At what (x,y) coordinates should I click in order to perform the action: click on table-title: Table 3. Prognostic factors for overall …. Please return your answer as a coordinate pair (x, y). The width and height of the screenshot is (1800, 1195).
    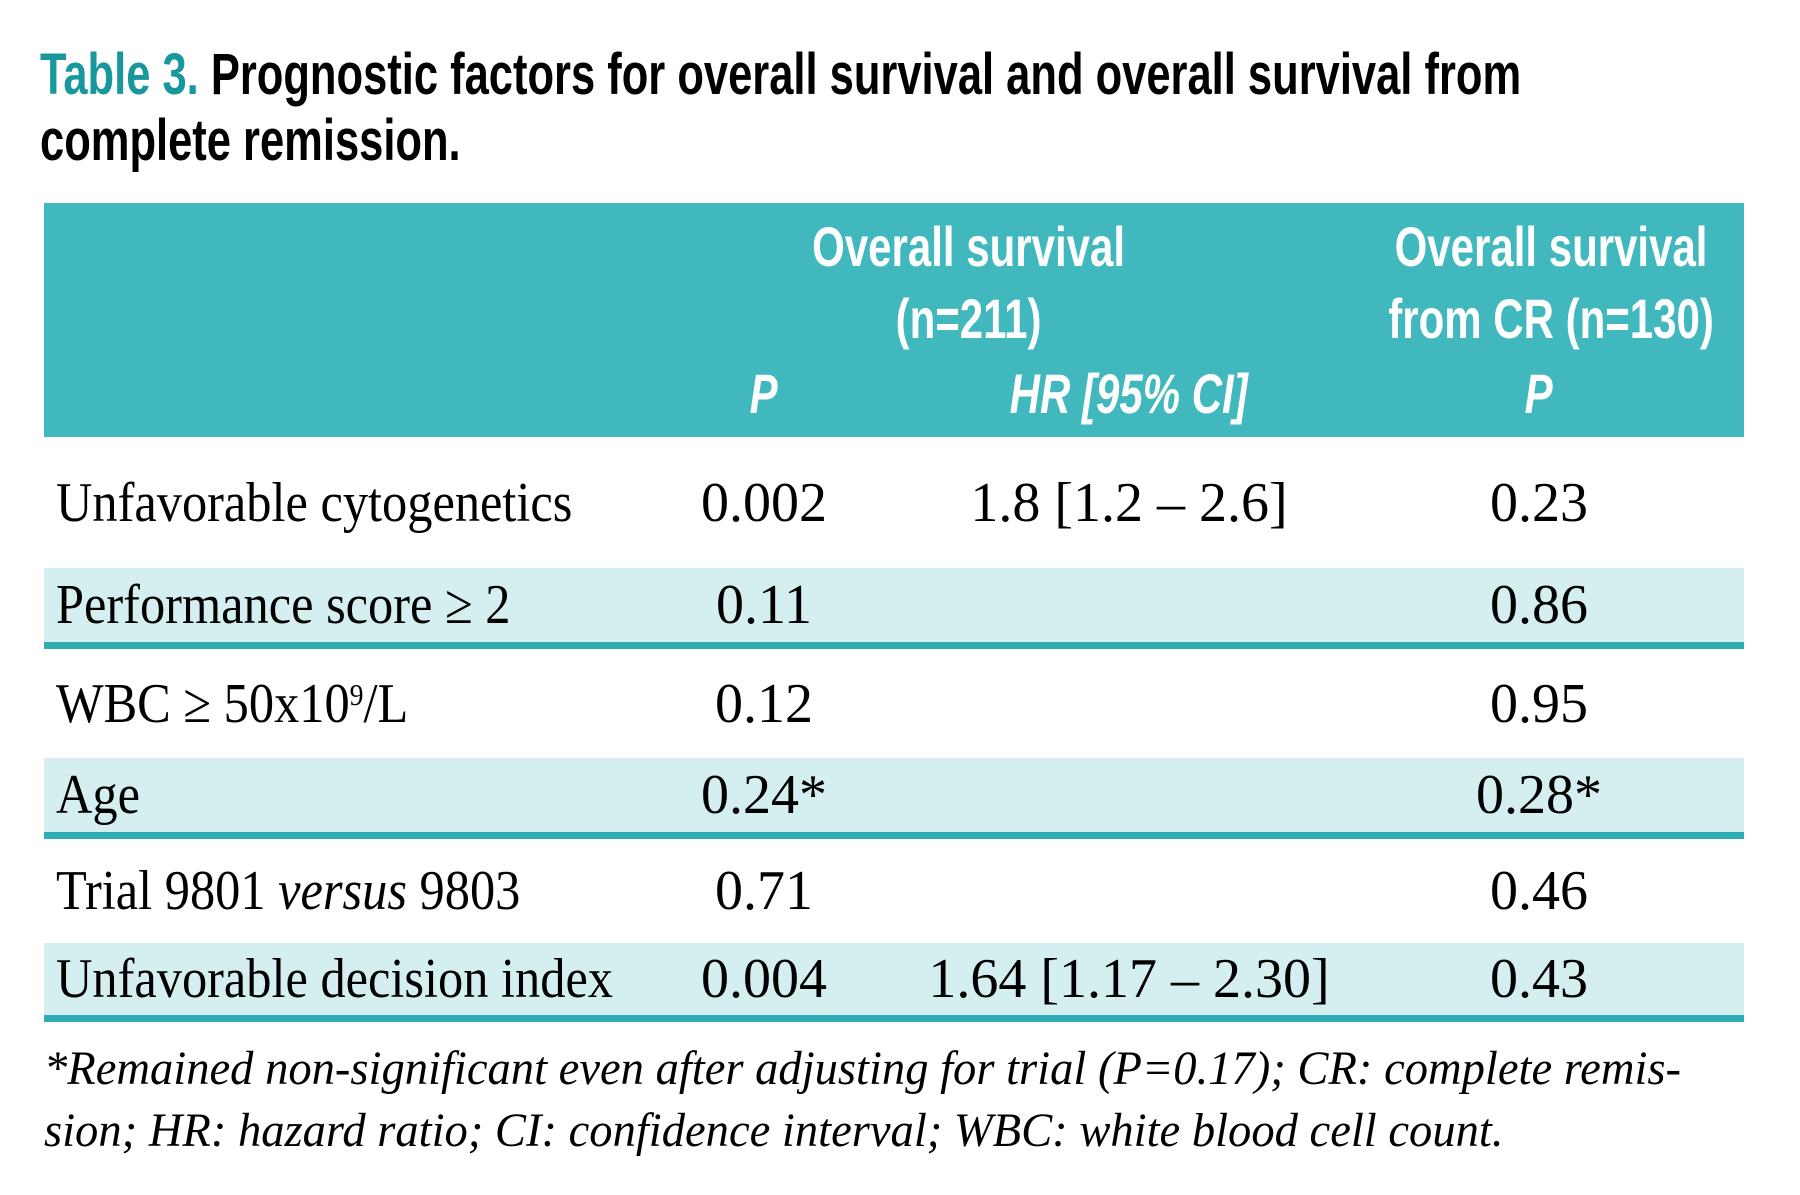
    Looking at the image, I should click on (902, 108).